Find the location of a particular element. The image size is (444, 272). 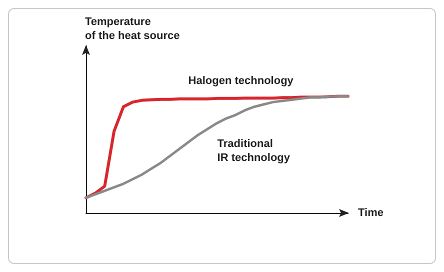

x-axis-title: Time is located at coordinates (371, 213).